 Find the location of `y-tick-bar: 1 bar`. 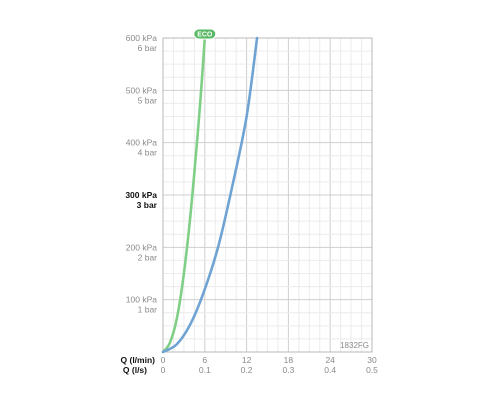

y-tick-bar: 1 bar is located at coordinates (148, 310).